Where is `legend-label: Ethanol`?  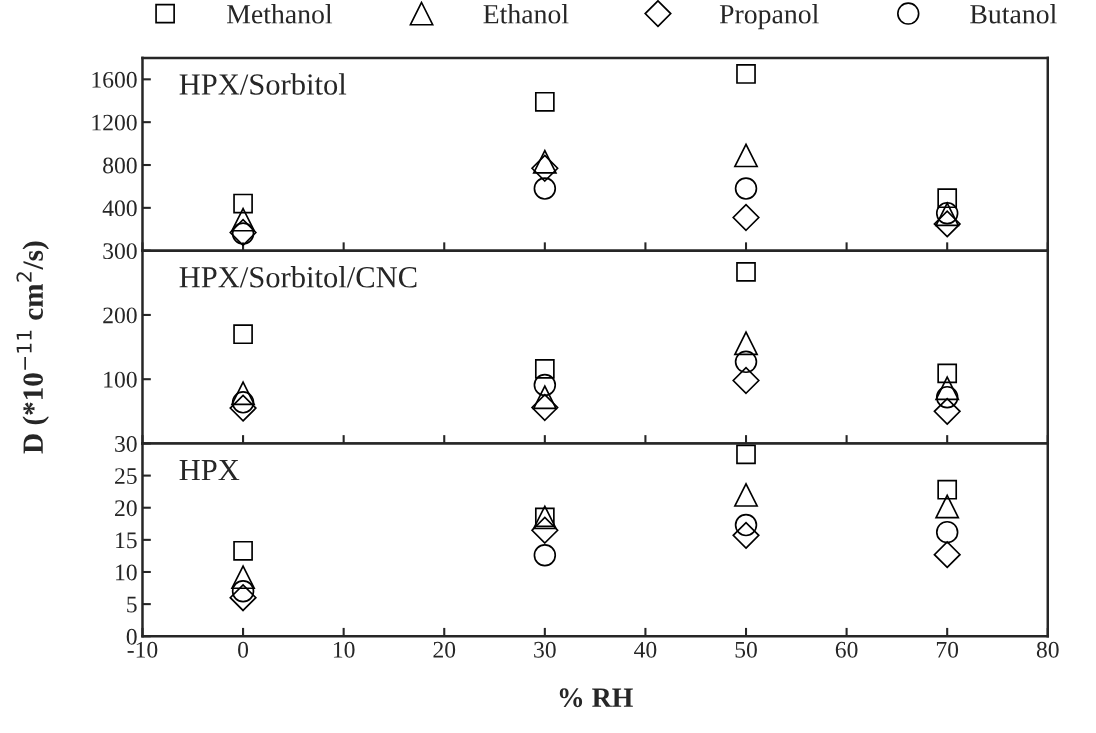
legend-label: Ethanol is located at coordinates (526, 14).